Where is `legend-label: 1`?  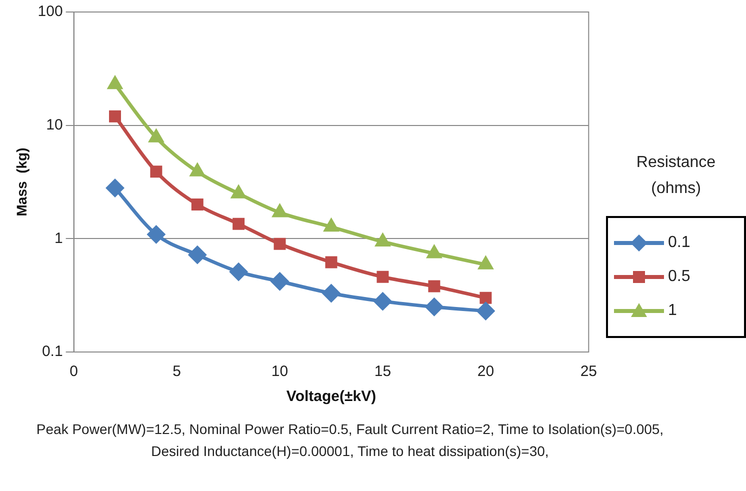 legend-label: 1 is located at coordinates (672, 311).